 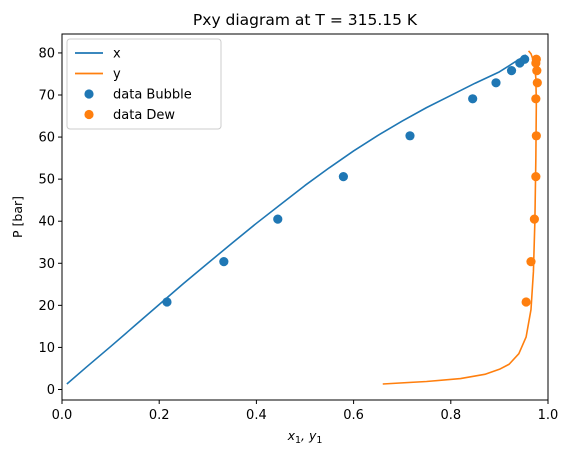 I want to click on legend-label-data-dew: data Dew, so click(x=144, y=115).